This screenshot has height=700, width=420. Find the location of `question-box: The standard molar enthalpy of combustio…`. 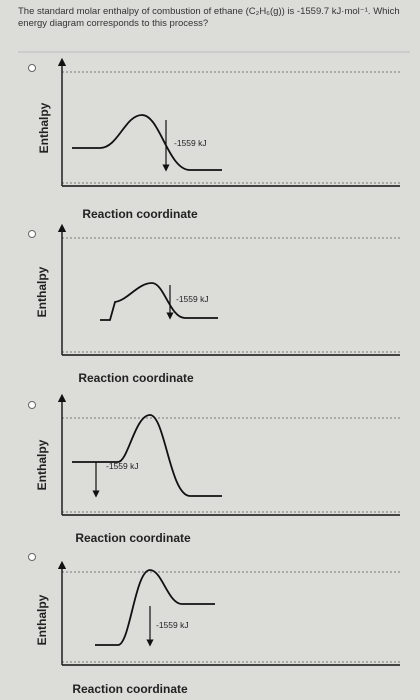

question-box: The standard molar enthalpy of combustio… is located at coordinates (209, 17).